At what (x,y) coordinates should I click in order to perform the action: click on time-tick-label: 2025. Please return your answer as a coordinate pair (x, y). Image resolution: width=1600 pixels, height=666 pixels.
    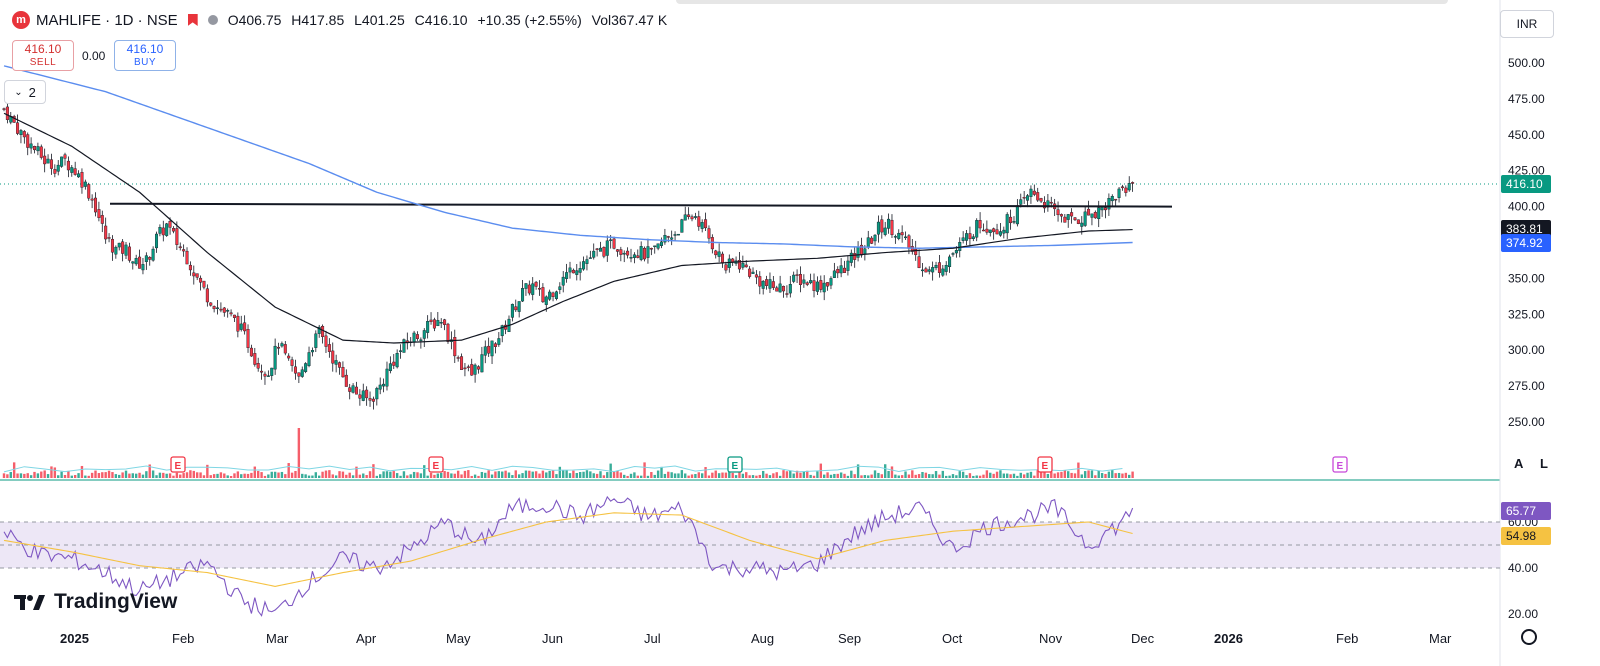
    Looking at the image, I should click on (74, 638).